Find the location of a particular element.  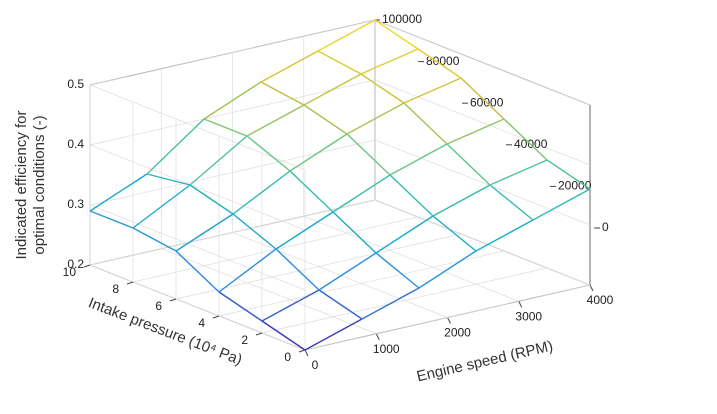

y-tick-label: 4 is located at coordinates (201, 323).